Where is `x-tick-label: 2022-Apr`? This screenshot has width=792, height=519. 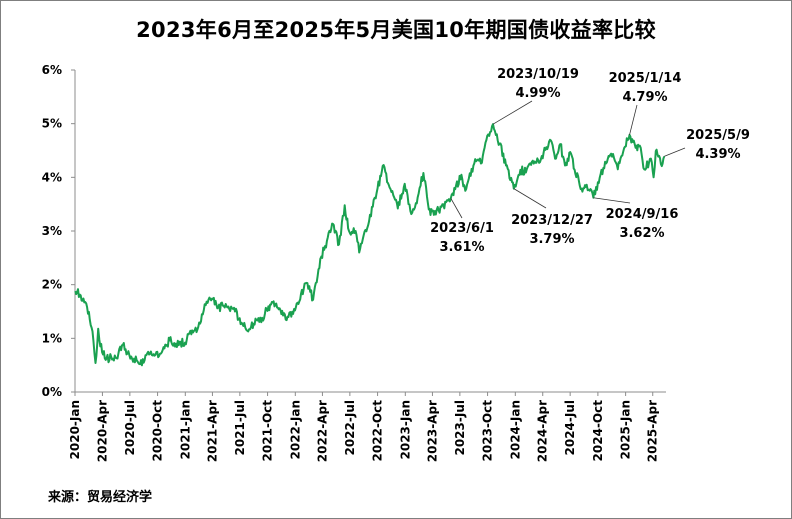
x-tick-label: 2022-Apr is located at coordinates (322, 431).